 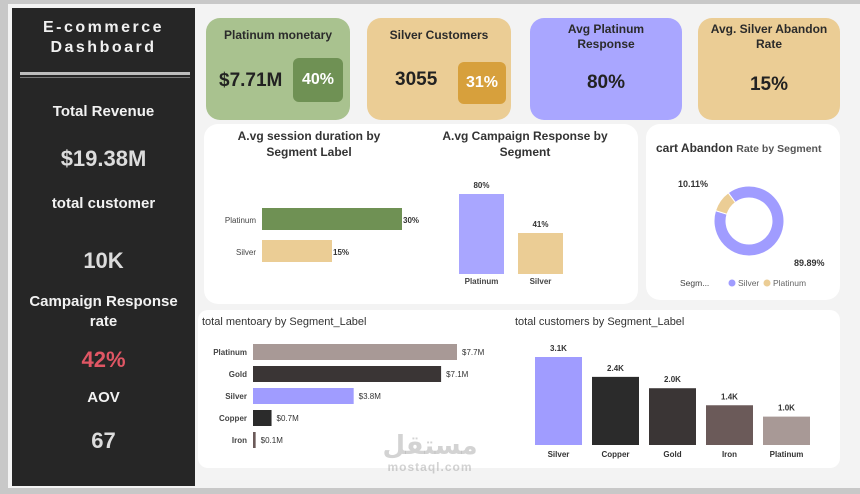 I want to click on donut-label-silver: 89.89%, so click(x=809, y=263).